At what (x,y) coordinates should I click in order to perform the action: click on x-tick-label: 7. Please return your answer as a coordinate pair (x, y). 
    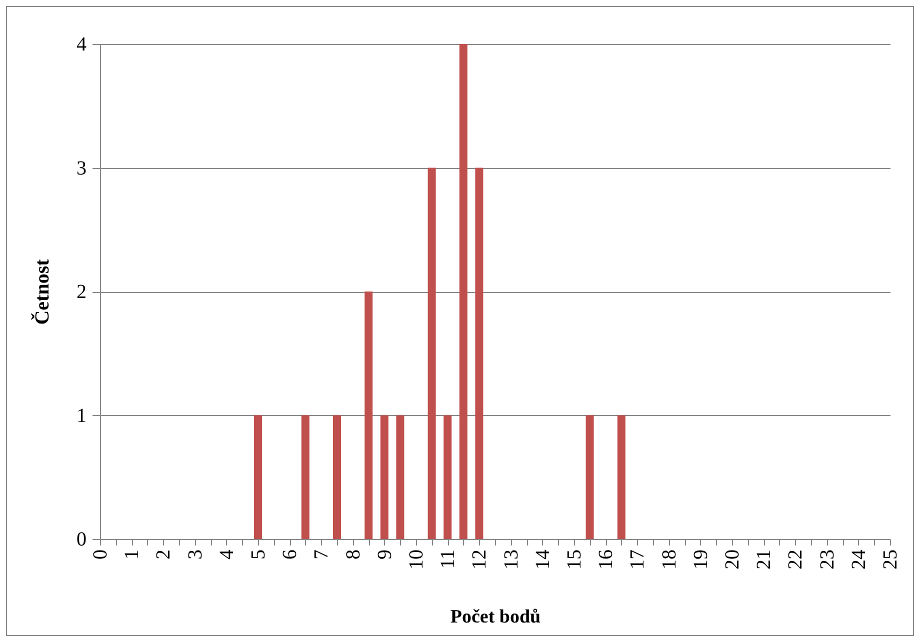
    Looking at the image, I should click on (321, 555).